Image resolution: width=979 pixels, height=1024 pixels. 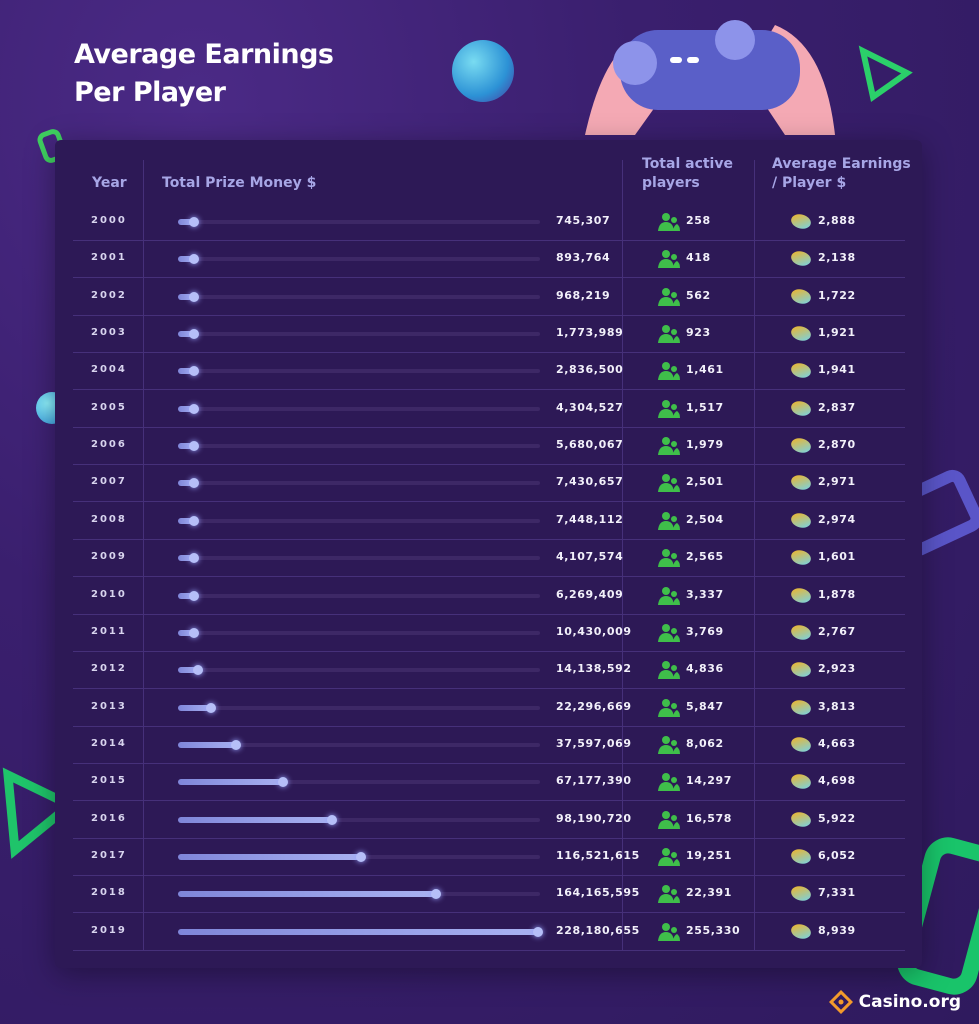 What do you see at coordinates (109, 818) in the screenshot?
I see `year-label: 2016` at bounding box center [109, 818].